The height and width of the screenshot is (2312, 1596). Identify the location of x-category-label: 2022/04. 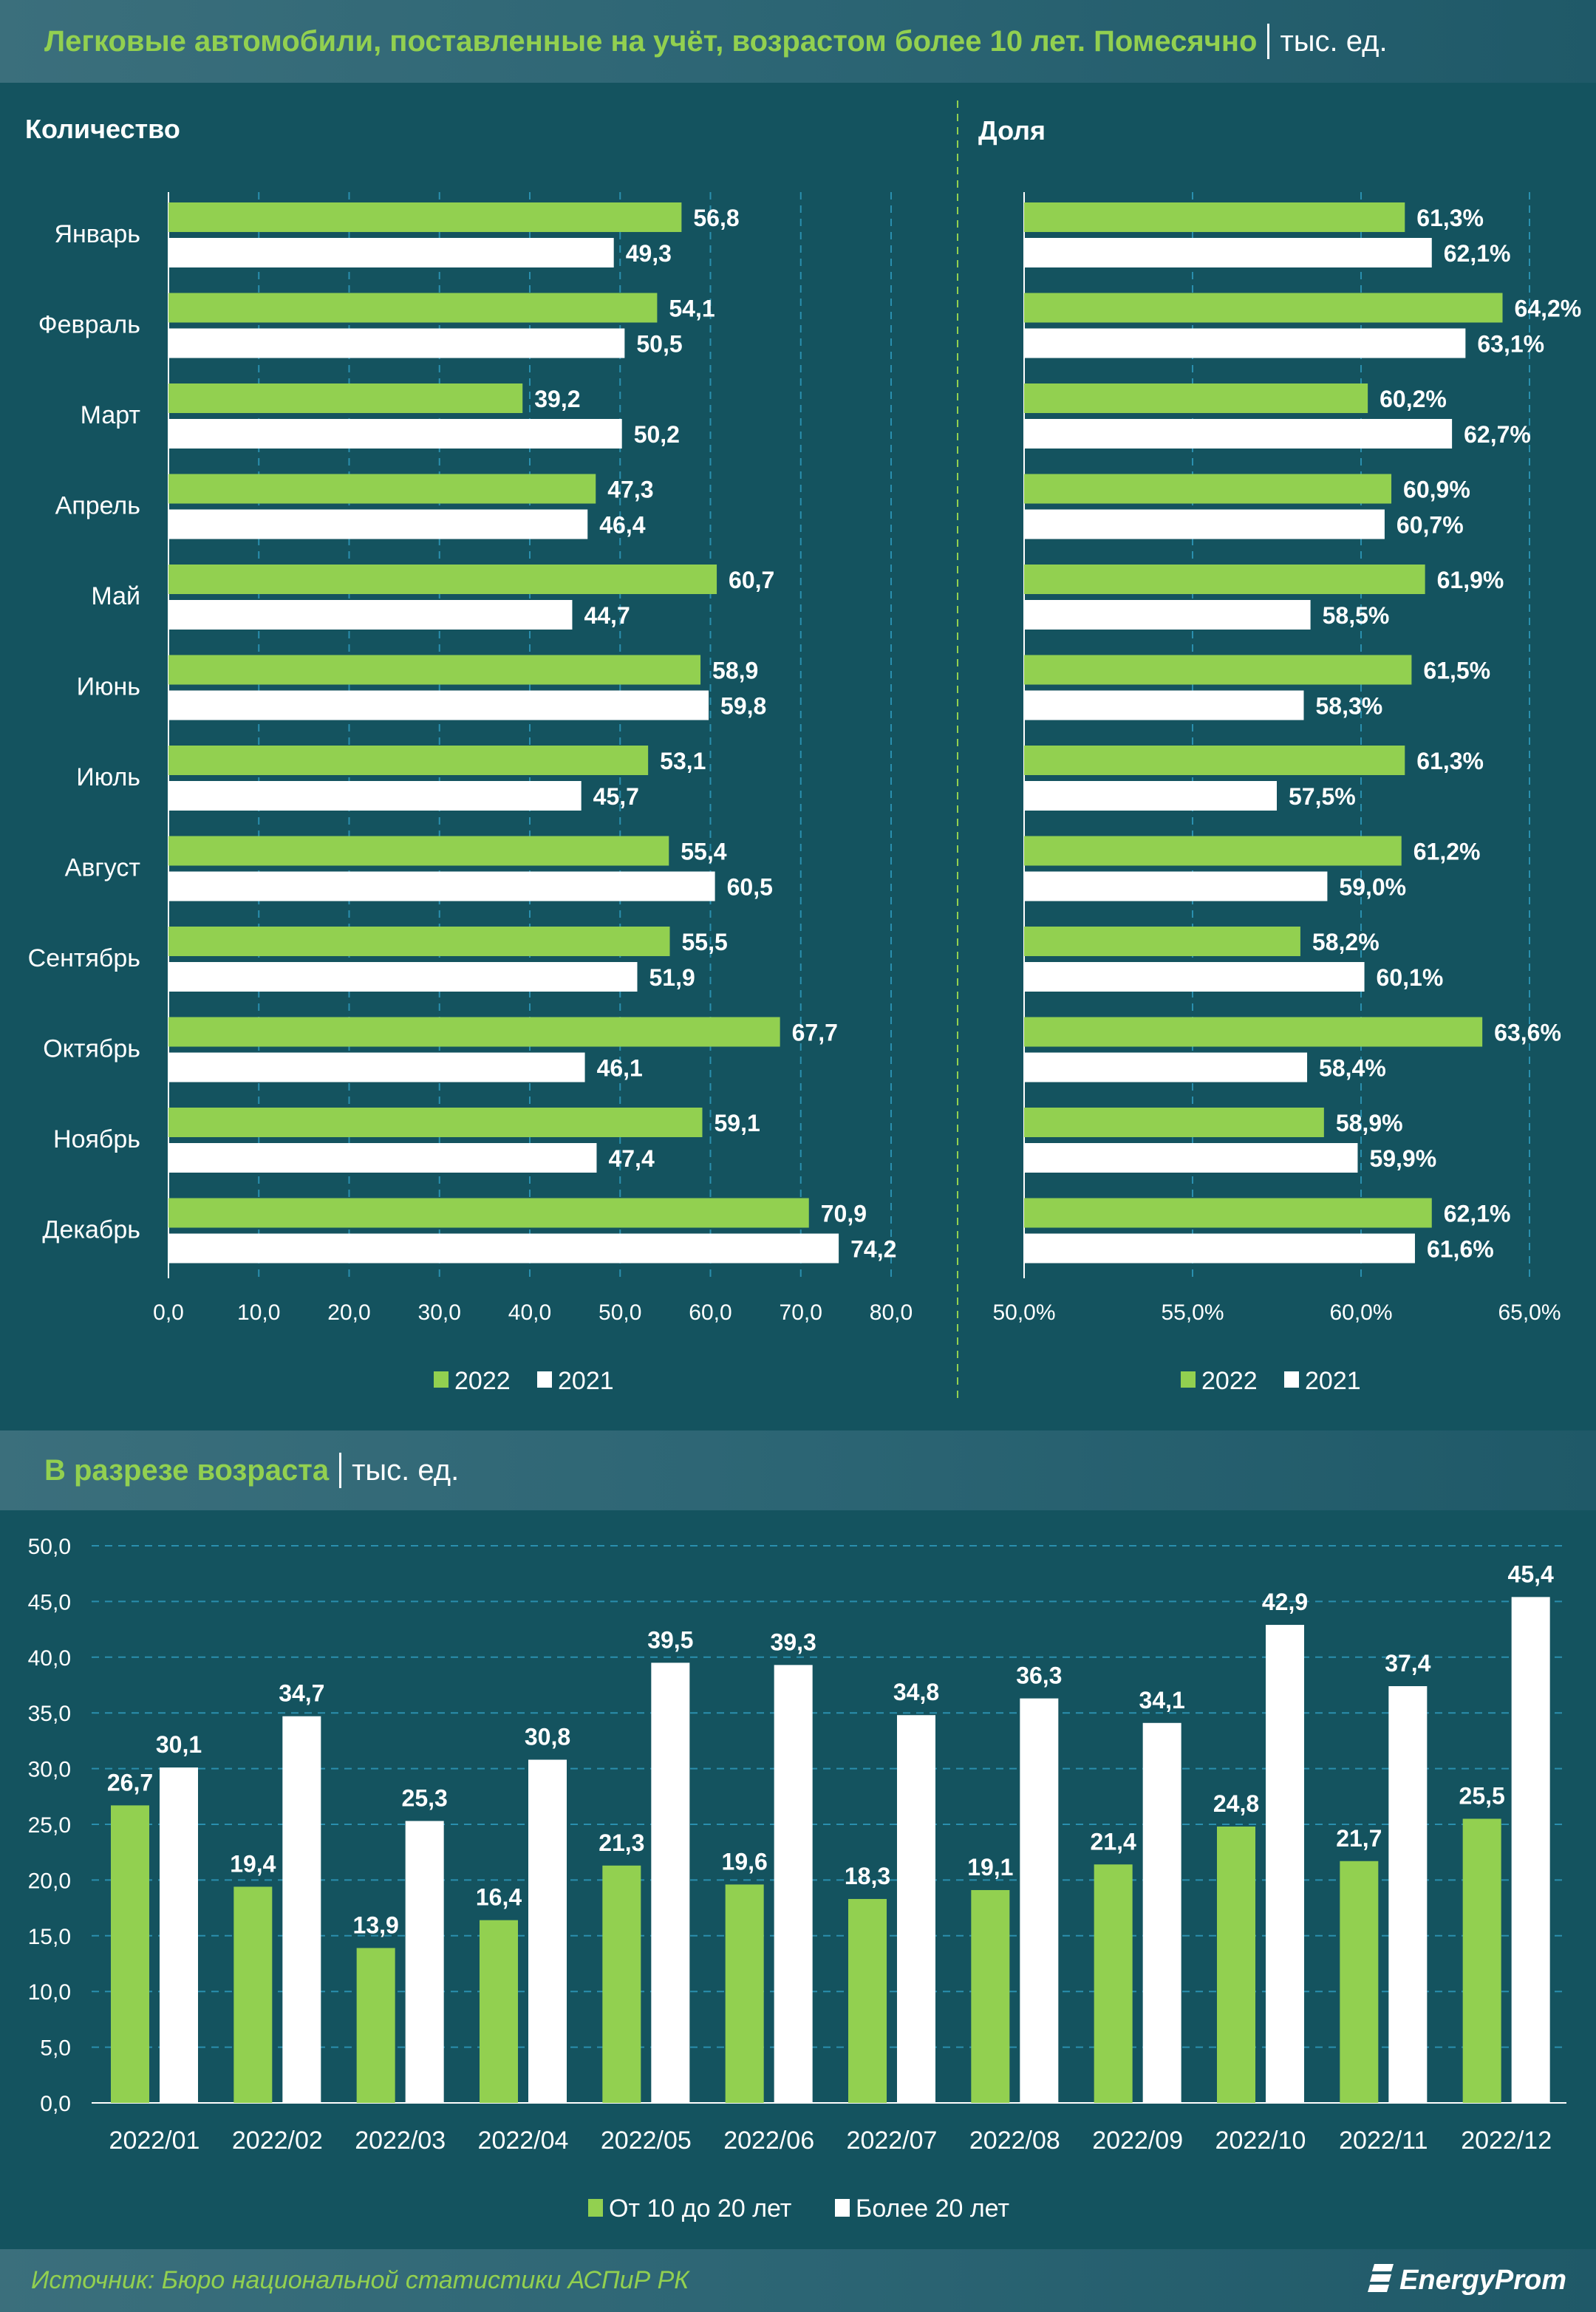
(523, 2141).